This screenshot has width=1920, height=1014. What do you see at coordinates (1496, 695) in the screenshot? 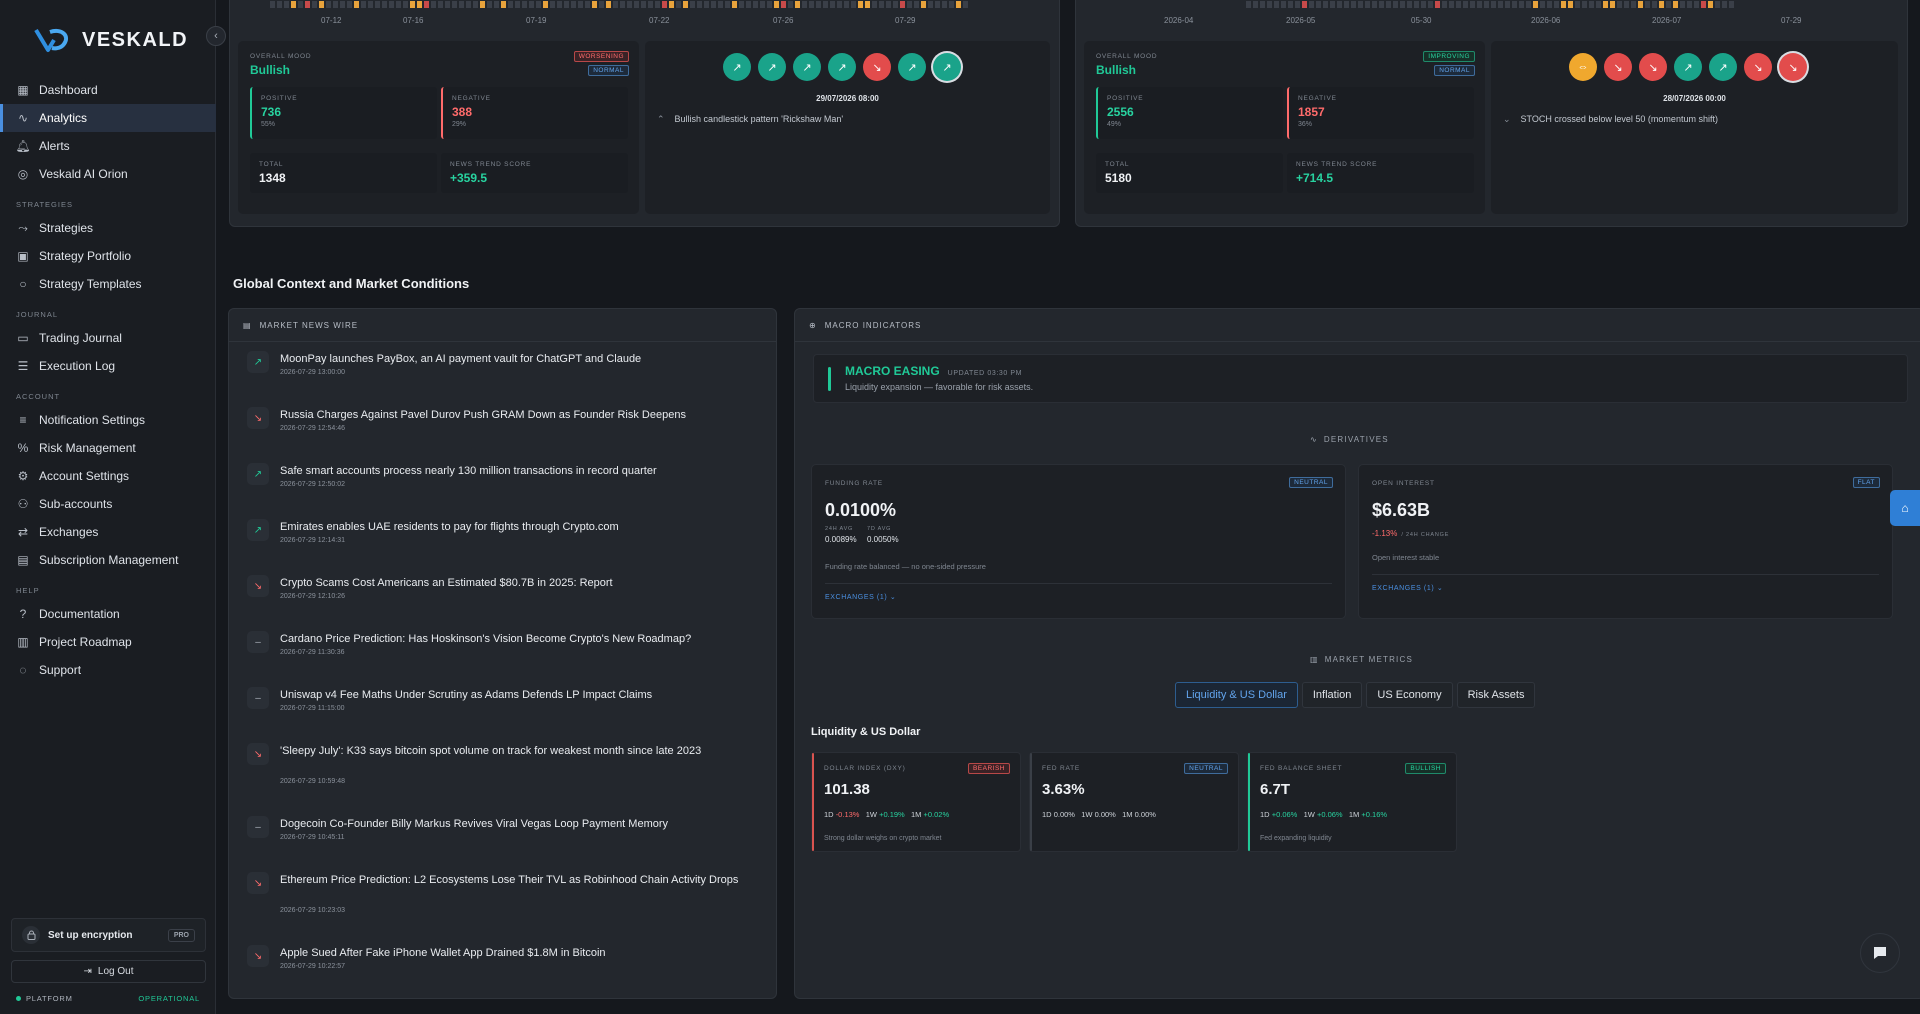
I see `tab-risk-assets: Risk Assets` at bounding box center [1496, 695].